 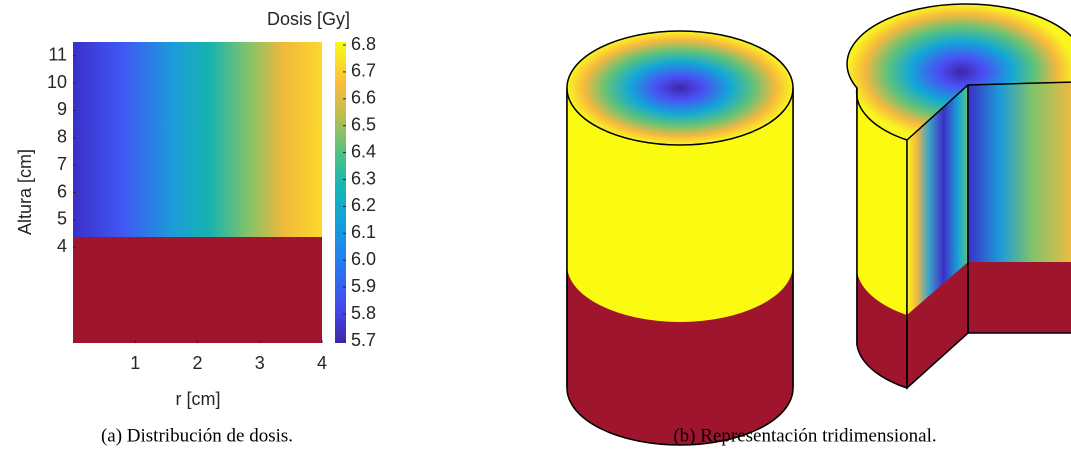 What do you see at coordinates (62, 246) in the screenshot?
I see `y-tick-label: 4` at bounding box center [62, 246].